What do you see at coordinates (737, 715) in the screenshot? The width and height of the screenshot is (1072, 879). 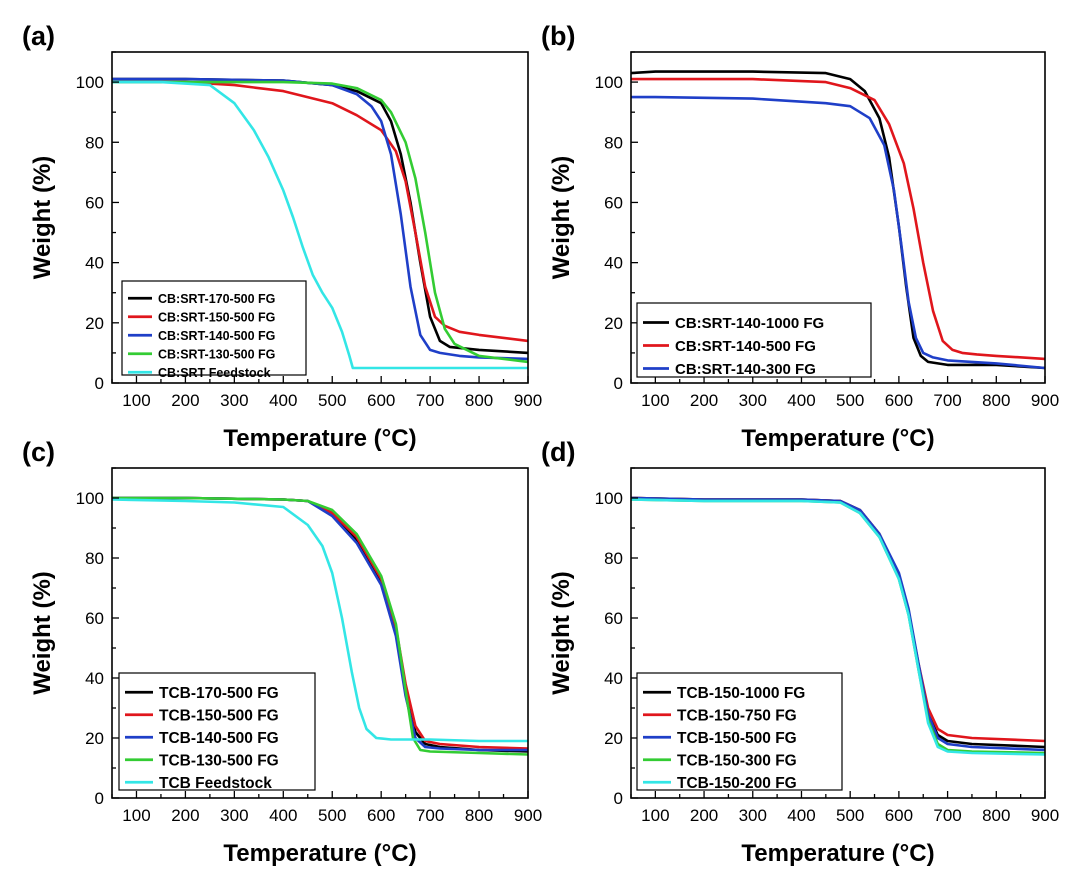 I see `legend-entry: TCB-150-750 FG` at bounding box center [737, 715].